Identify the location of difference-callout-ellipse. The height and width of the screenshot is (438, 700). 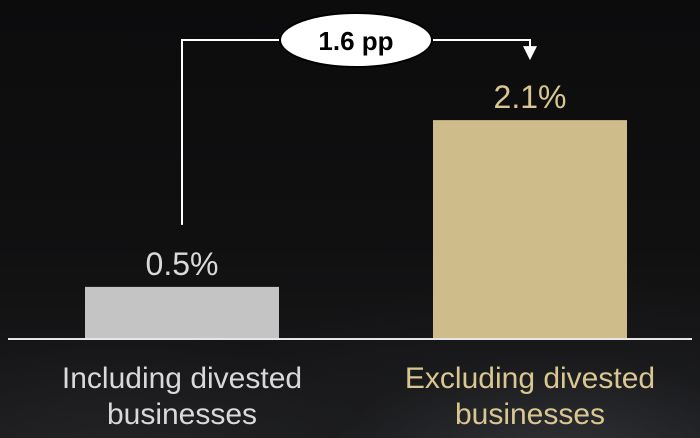
(356, 40).